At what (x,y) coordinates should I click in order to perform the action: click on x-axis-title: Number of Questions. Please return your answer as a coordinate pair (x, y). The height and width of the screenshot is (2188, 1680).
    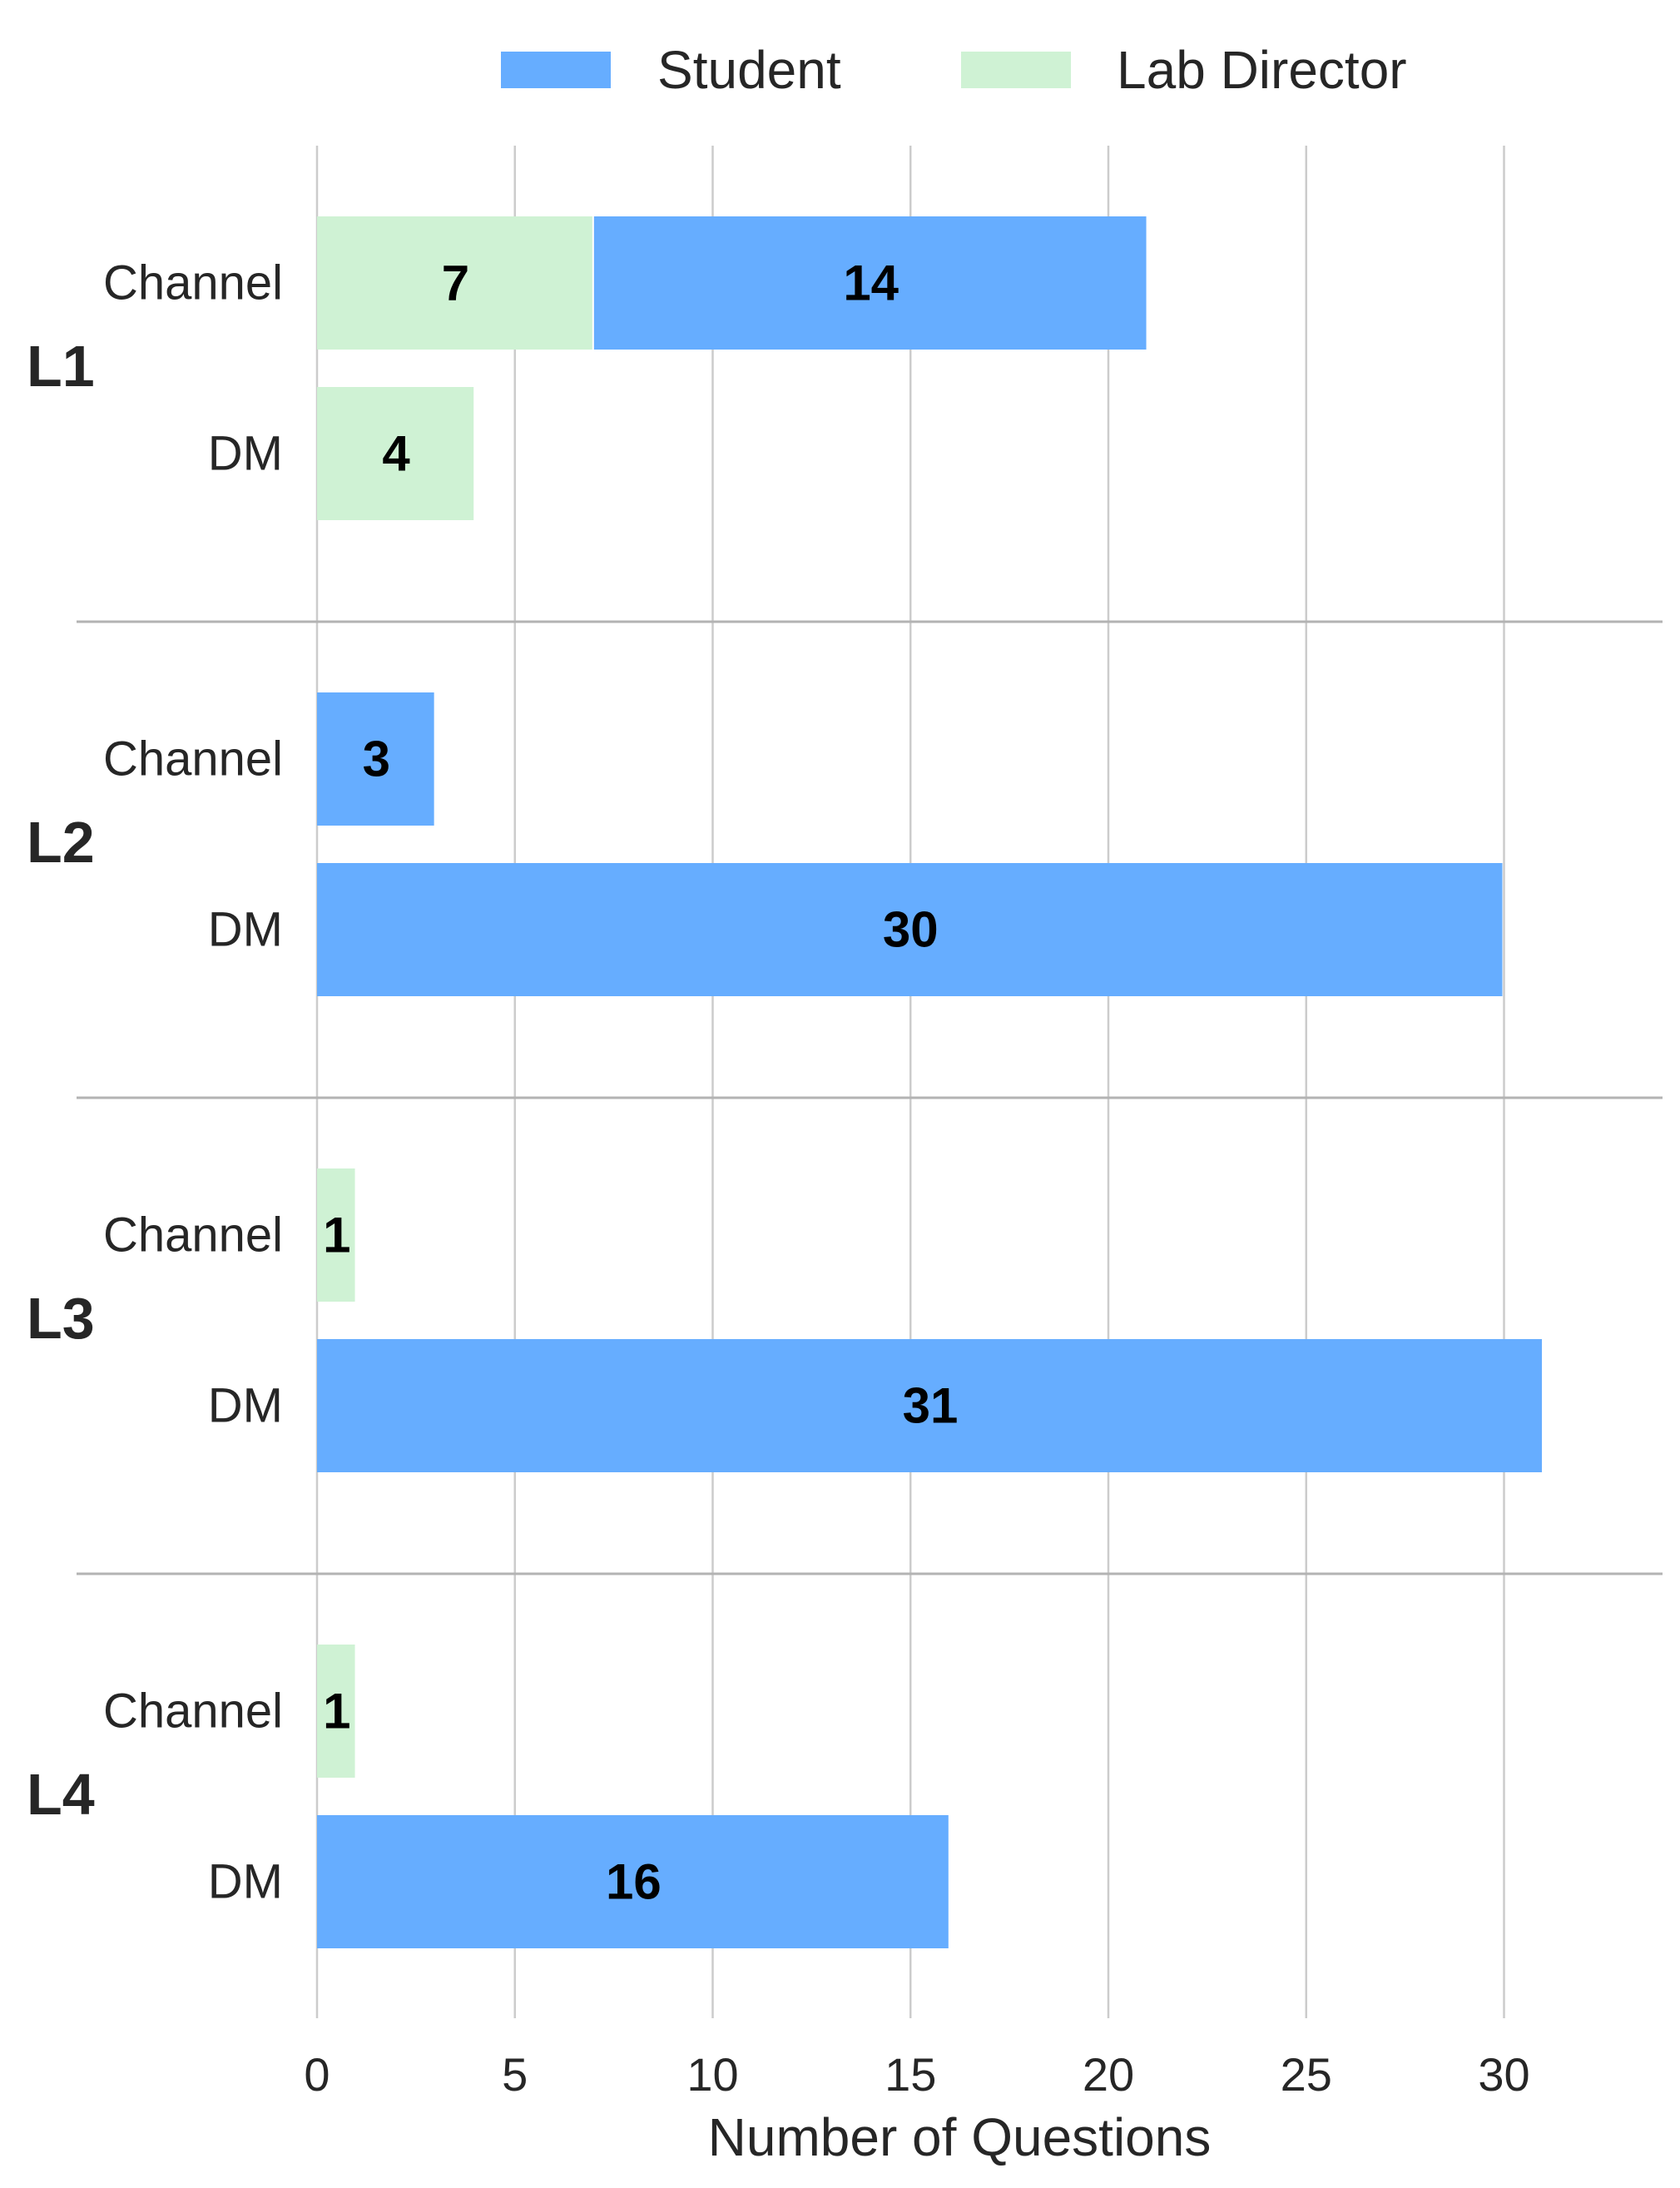
    Looking at the image, I should click on (960, 2137).